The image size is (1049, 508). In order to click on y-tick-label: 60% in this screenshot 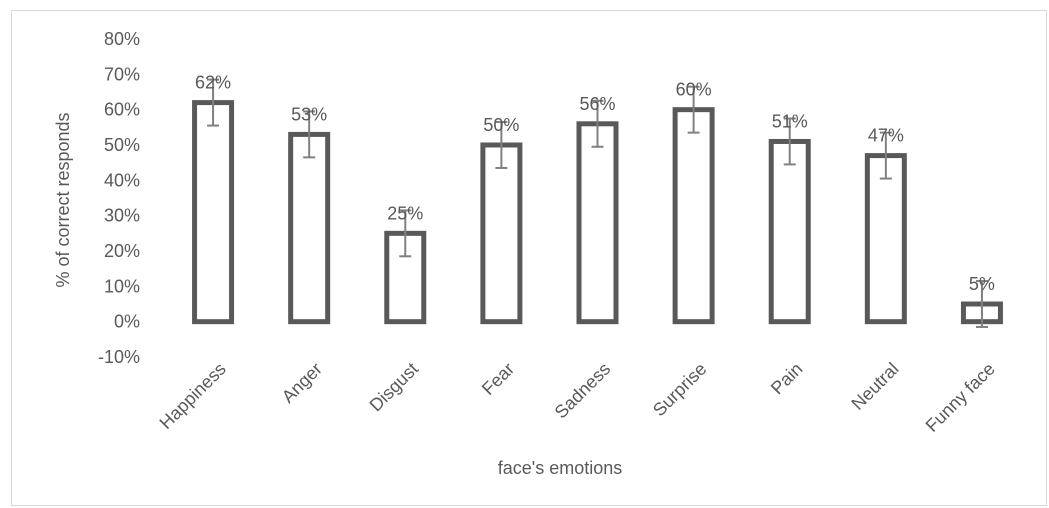, I will do `click(122, 110)`.